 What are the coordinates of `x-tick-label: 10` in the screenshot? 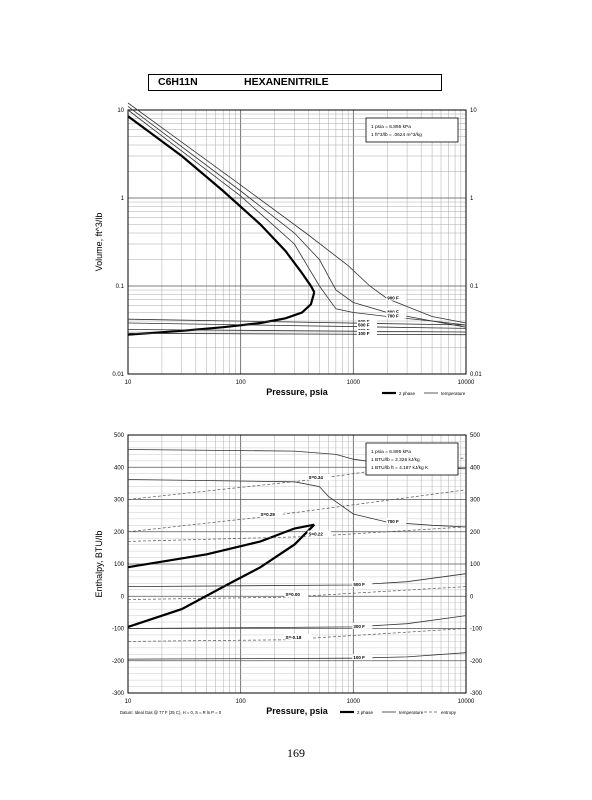 It's located at (128, 383).